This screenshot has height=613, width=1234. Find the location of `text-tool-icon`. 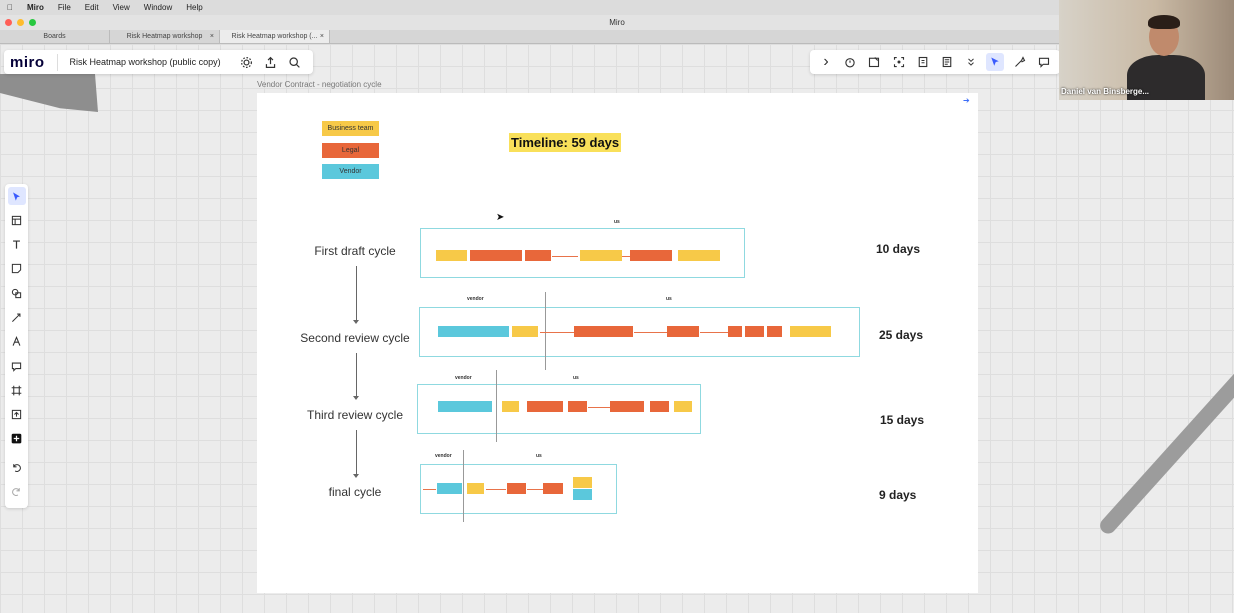

text-tool-icon is located at coordinates (17, 245).